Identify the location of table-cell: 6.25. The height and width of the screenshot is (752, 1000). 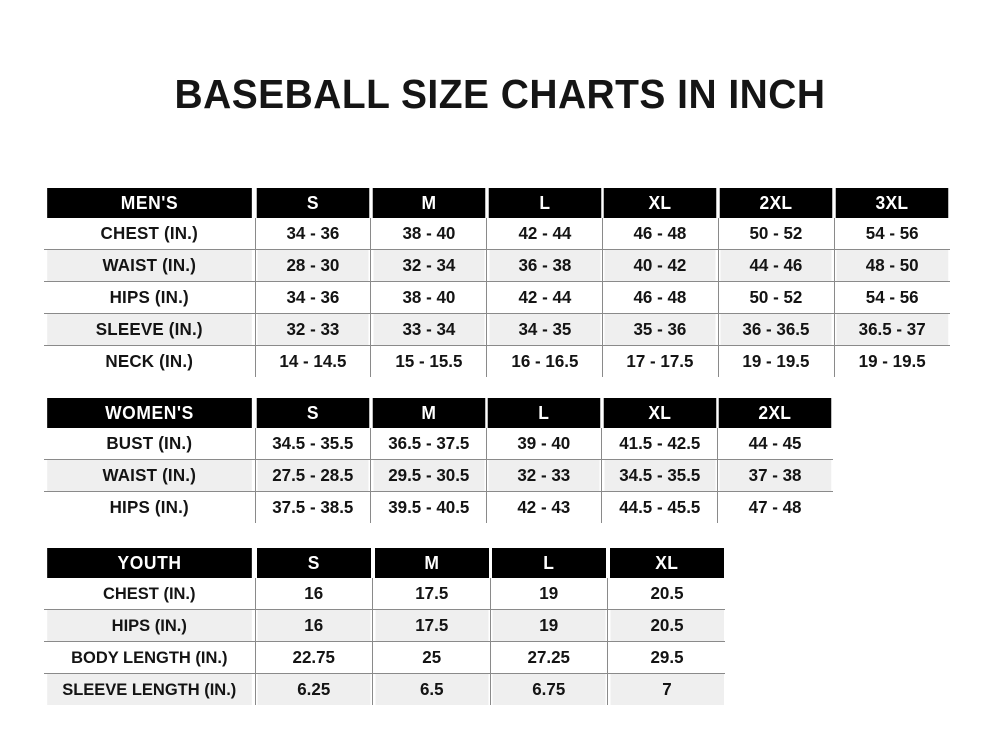
(313, 689).